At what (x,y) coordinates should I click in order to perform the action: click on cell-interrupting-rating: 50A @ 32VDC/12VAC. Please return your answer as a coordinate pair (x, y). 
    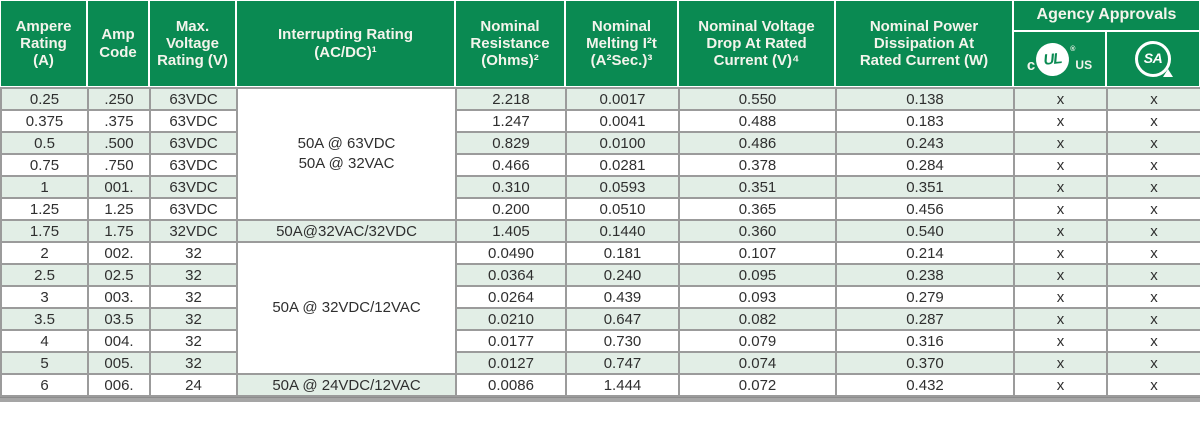
    Looking at the image, I should click on (346, 308).